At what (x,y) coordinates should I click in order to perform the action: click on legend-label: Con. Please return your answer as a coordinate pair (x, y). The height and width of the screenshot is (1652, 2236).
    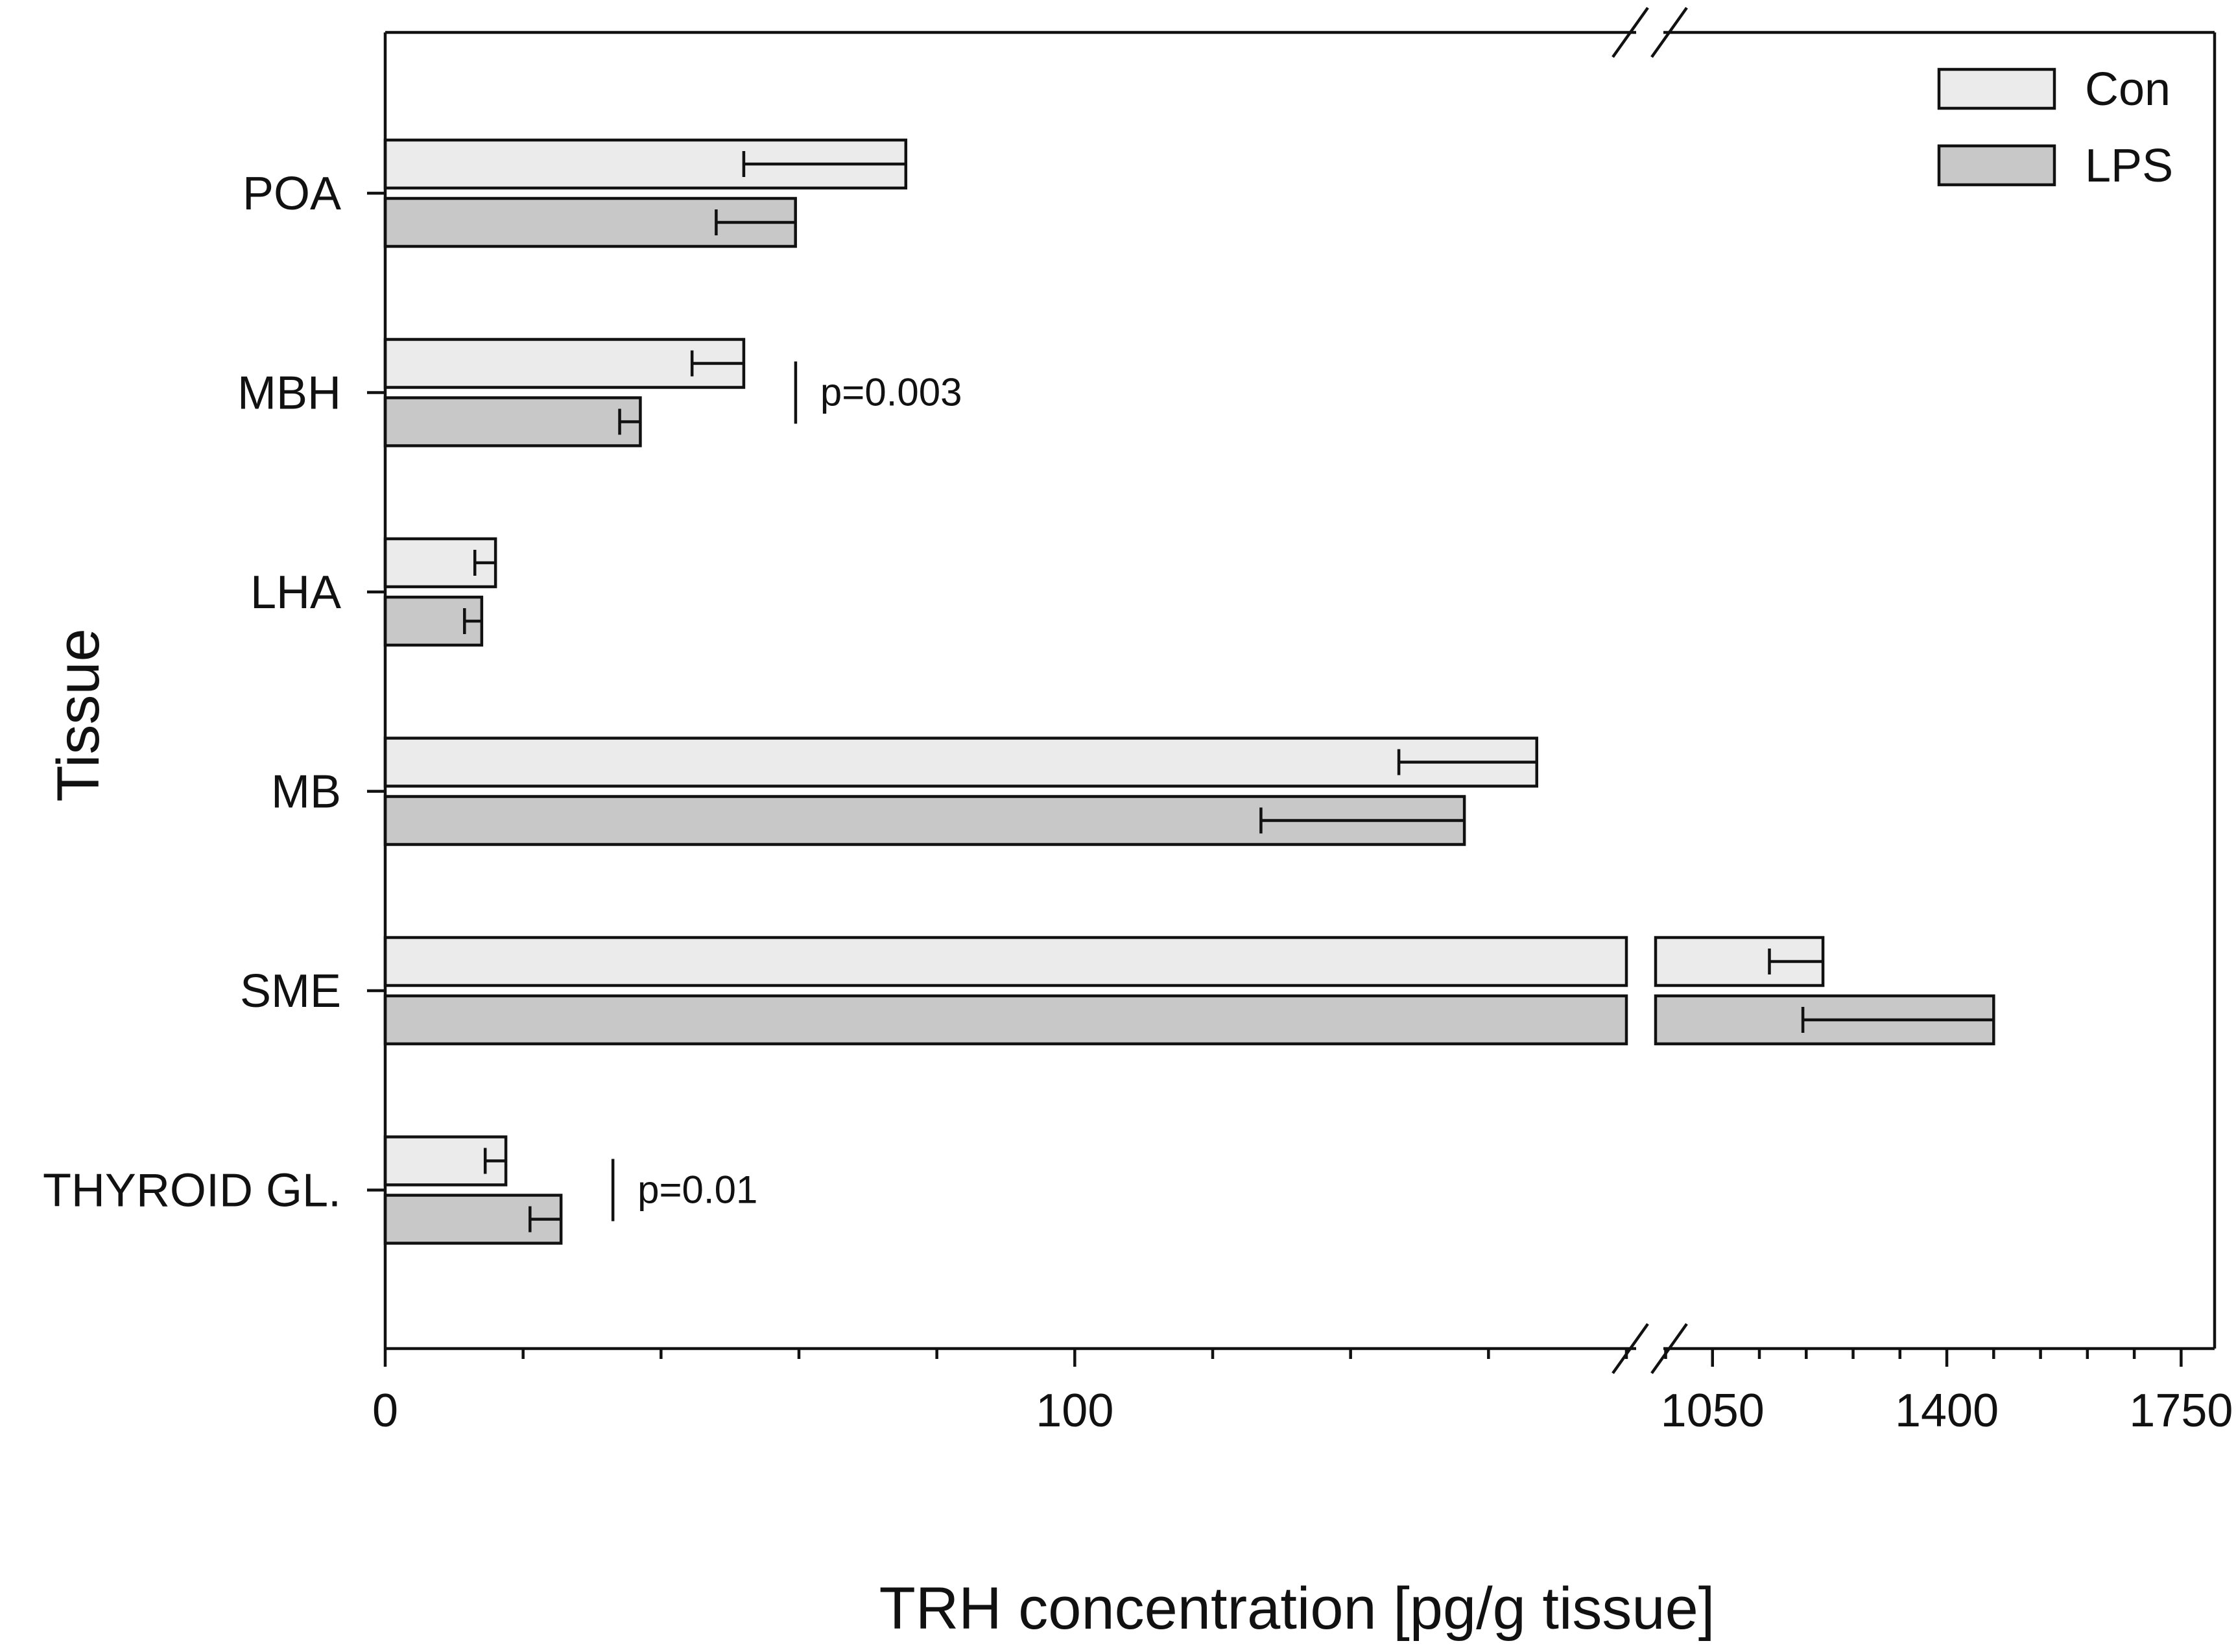
    Looking at the image, I should click on (2128, 89).